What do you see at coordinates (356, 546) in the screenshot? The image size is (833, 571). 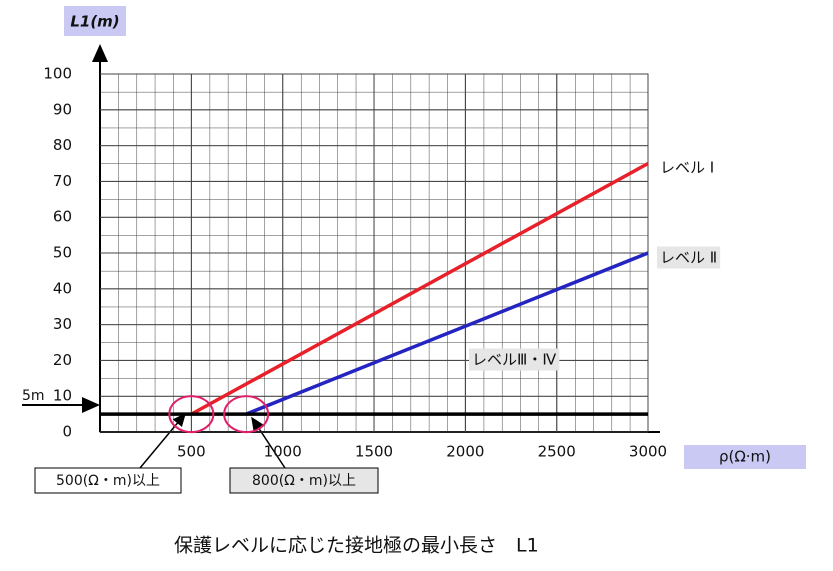 I see `caption: 保護レベルに応じた接地極の最小長さ L1` at bounding box center [356, 546].